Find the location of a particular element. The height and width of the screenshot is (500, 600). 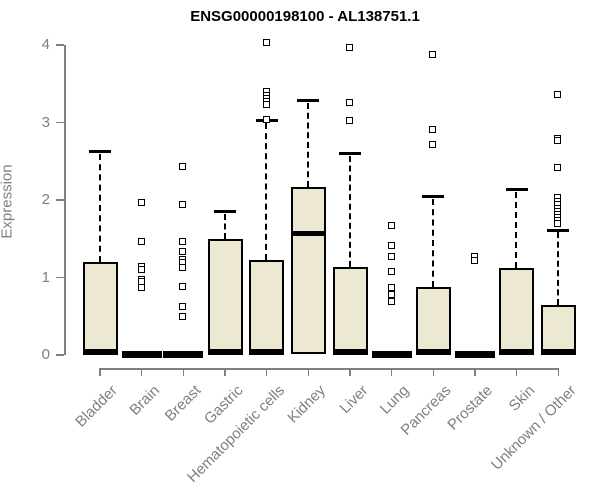

x-tick-label-skin: Skin is located at coordinates (521, 398).